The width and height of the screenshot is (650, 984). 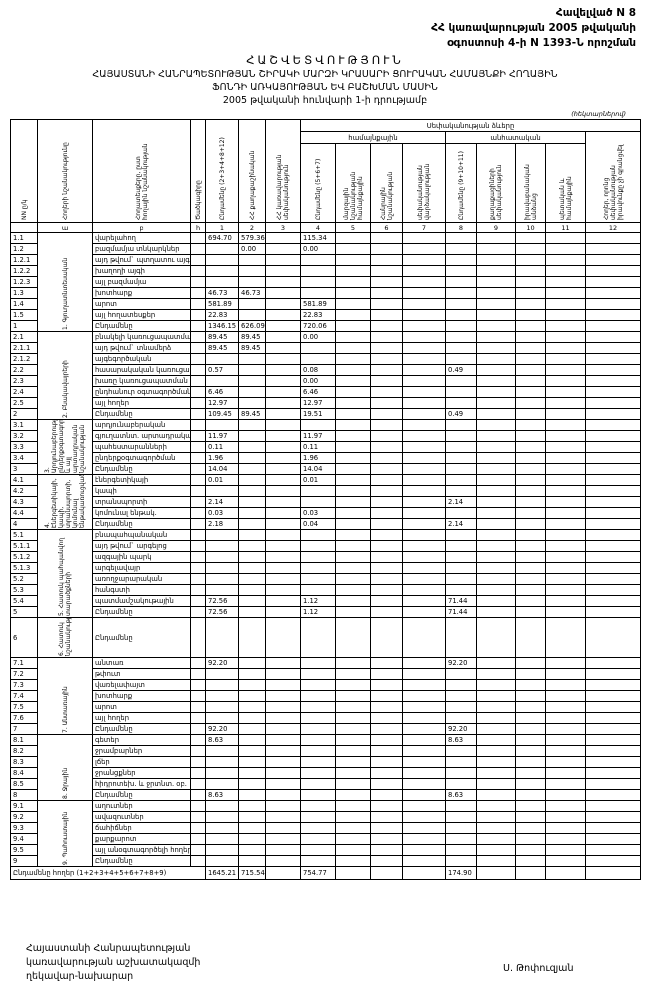 What do you see at coordinates (108, 873) in the screenshot?
I see `total-label: Ընդամենը հողեր (1+2+3+4+5+6+7+8+9)` at bounding box center [108, 873].